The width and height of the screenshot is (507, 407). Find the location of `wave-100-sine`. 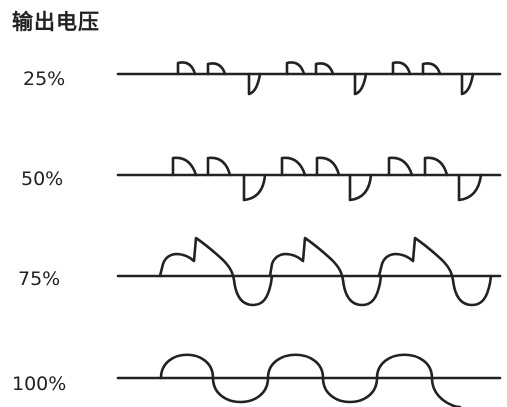

wave-100-sine is located at coordinates (310, 380).